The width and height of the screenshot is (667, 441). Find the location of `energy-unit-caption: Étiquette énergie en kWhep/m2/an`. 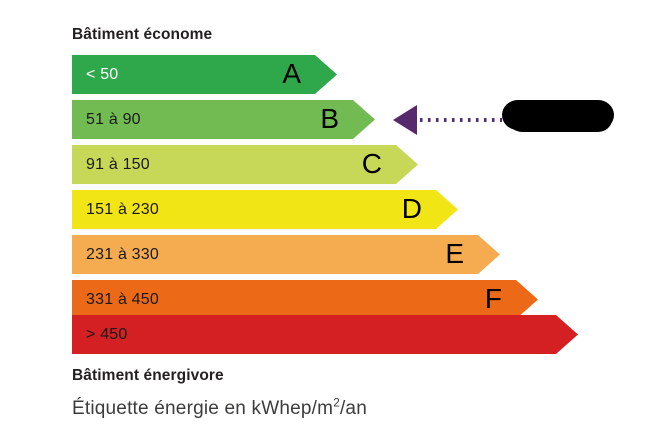

energy-unit-caption: Étiquette énergie en kWhep/m2/an is located at coordinates (219, 408).